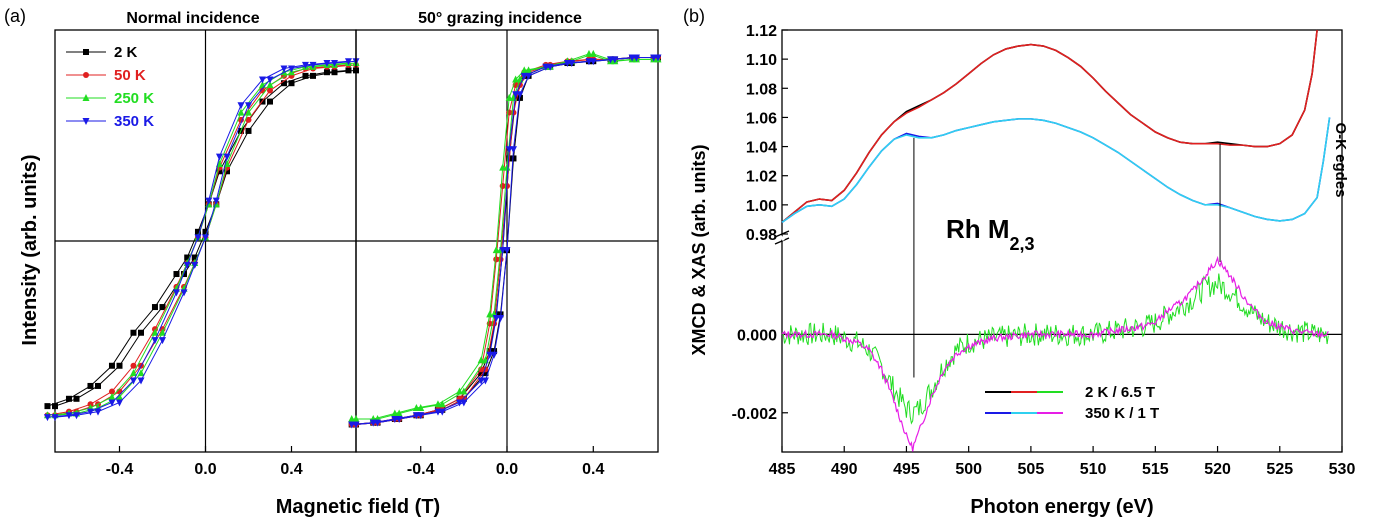  What do you see at coordinates (1122, 413) in the screenshot?
I see `legend-label: 350 K / 1 T` at bounding box center [1122, 413].